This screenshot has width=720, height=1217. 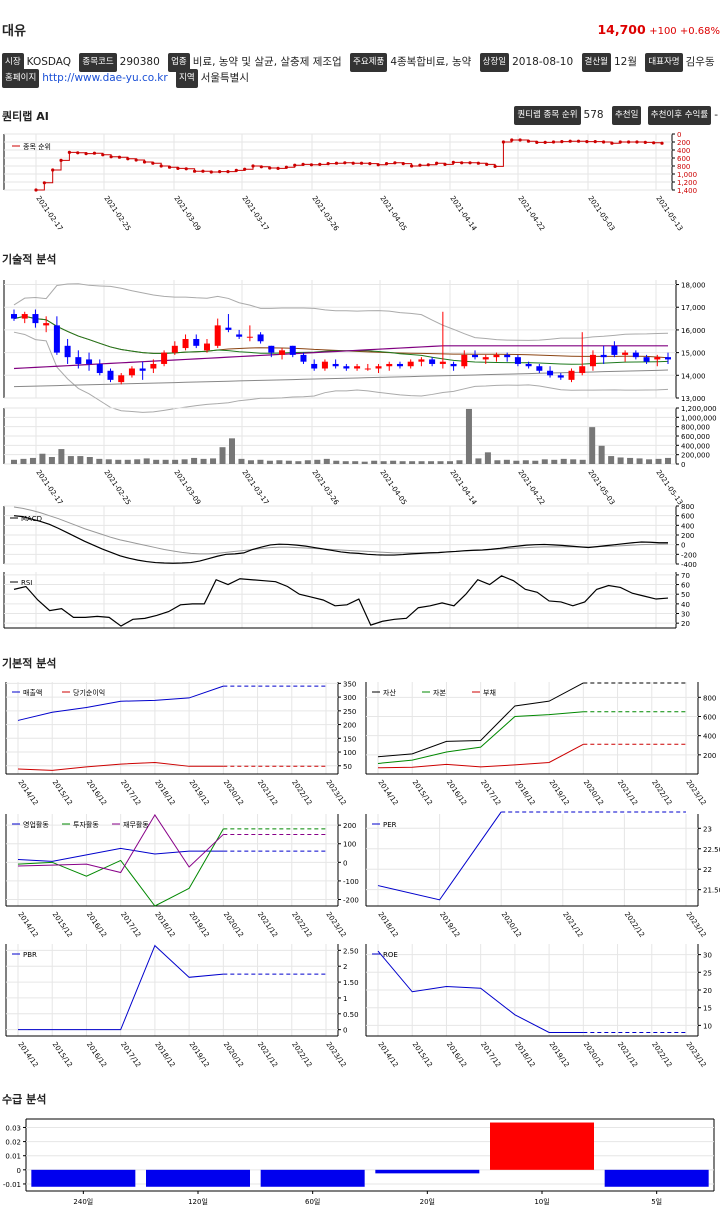 I want to click on y-tick-label: 22, so click(x=707, y=870).